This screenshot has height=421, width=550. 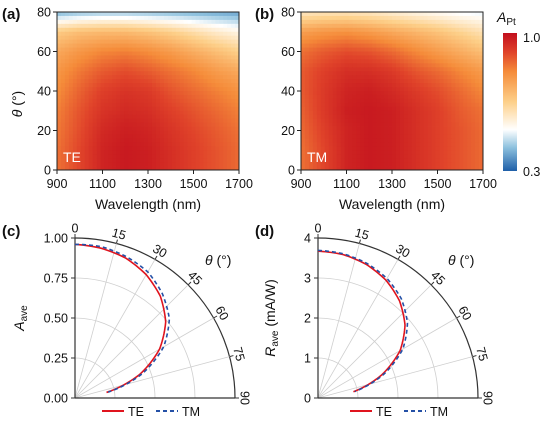 I want to click on heatmap-te-inset-label: TE, so click(x=72, y=157).